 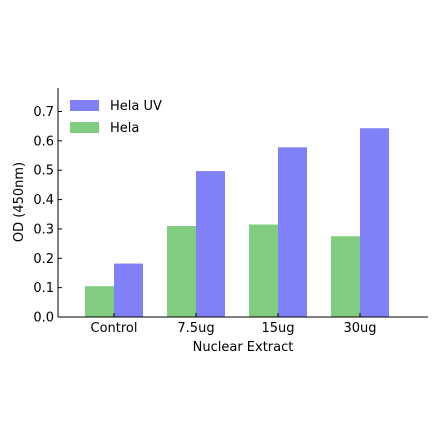 What do you see at coordinates (84, 127) in the screenshot?
I see `legend-swatch-hela` at bounding box center [84, 127].